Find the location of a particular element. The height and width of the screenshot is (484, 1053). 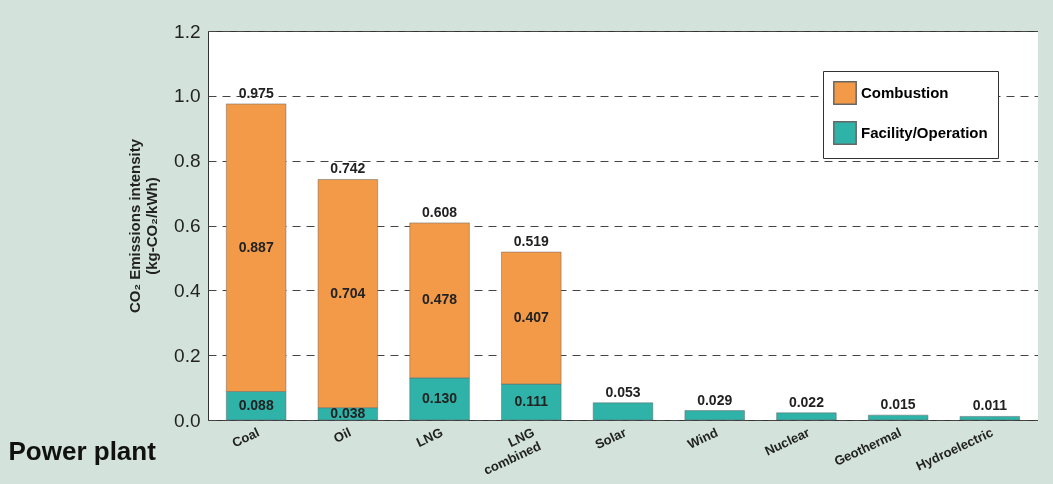

total-label: 0.015 is located at coordinates (898, 404).